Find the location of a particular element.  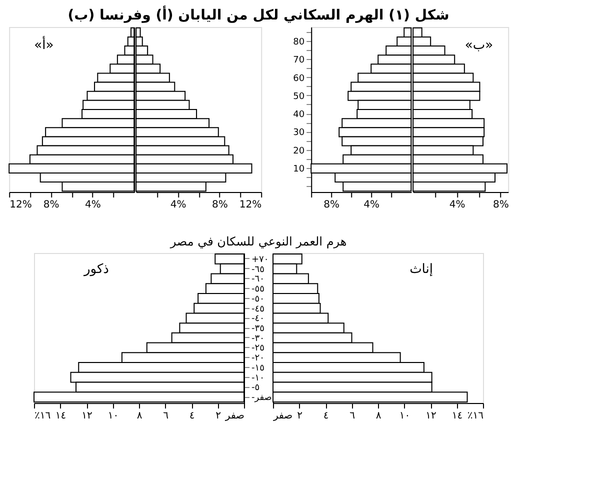

annotation: «أ» is located at coordinates (44, 44).